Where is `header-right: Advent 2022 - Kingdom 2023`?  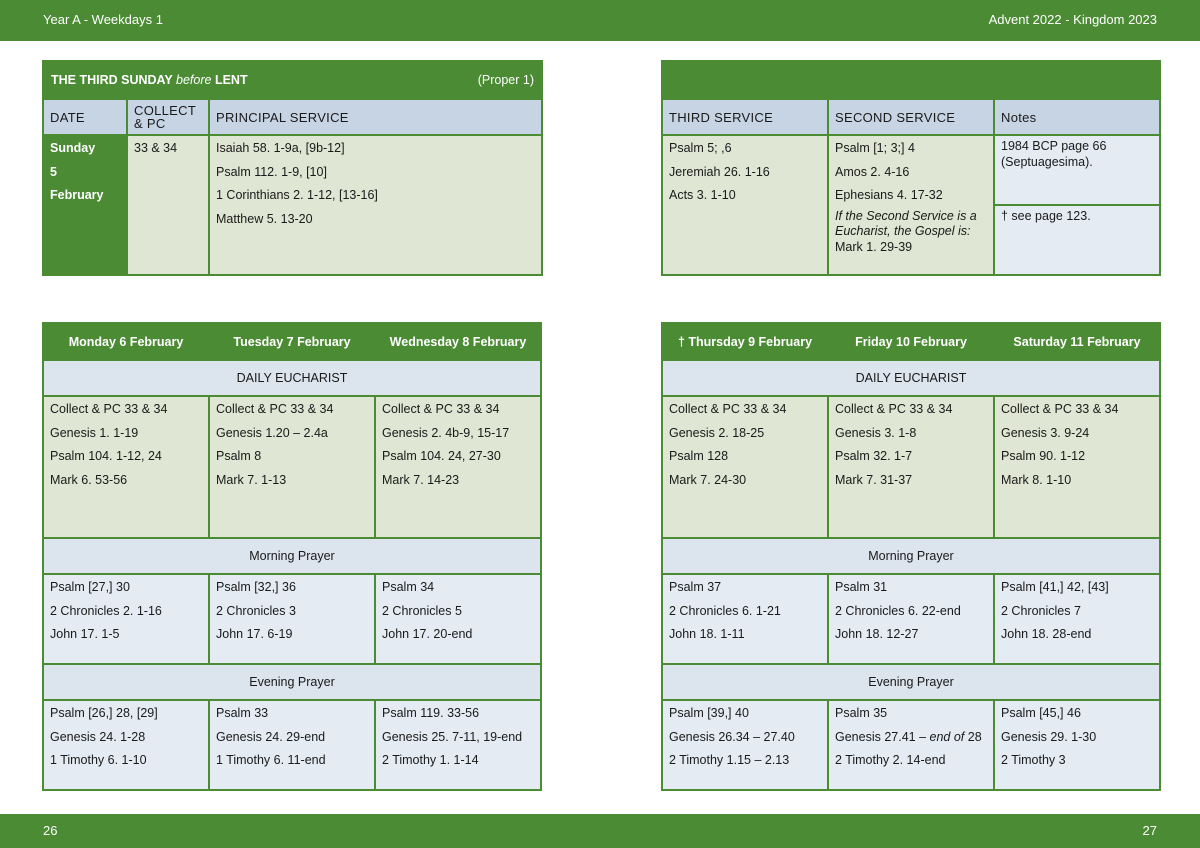 header-right: Advent 2022 - Kingdom 2023 is located at coordinates (1072, 19).